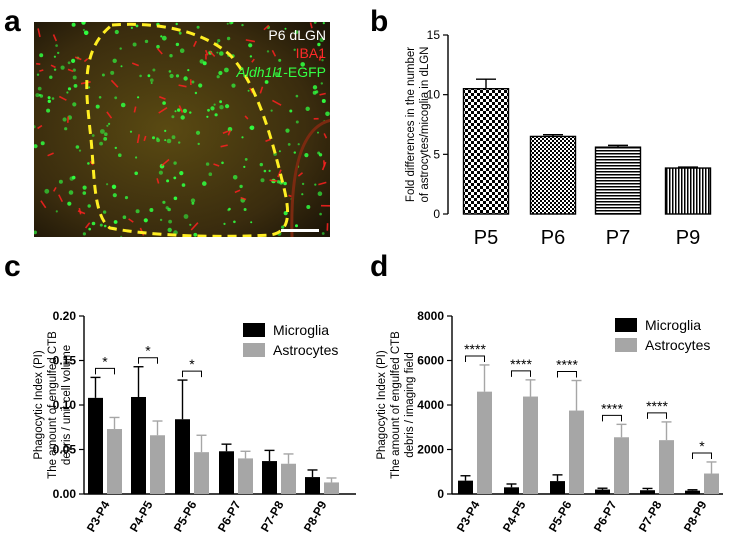 The width and height of the screenshot is (729, 539). I want to click on legend-label-astrocytes: Astrocytes, so click(677, 345).